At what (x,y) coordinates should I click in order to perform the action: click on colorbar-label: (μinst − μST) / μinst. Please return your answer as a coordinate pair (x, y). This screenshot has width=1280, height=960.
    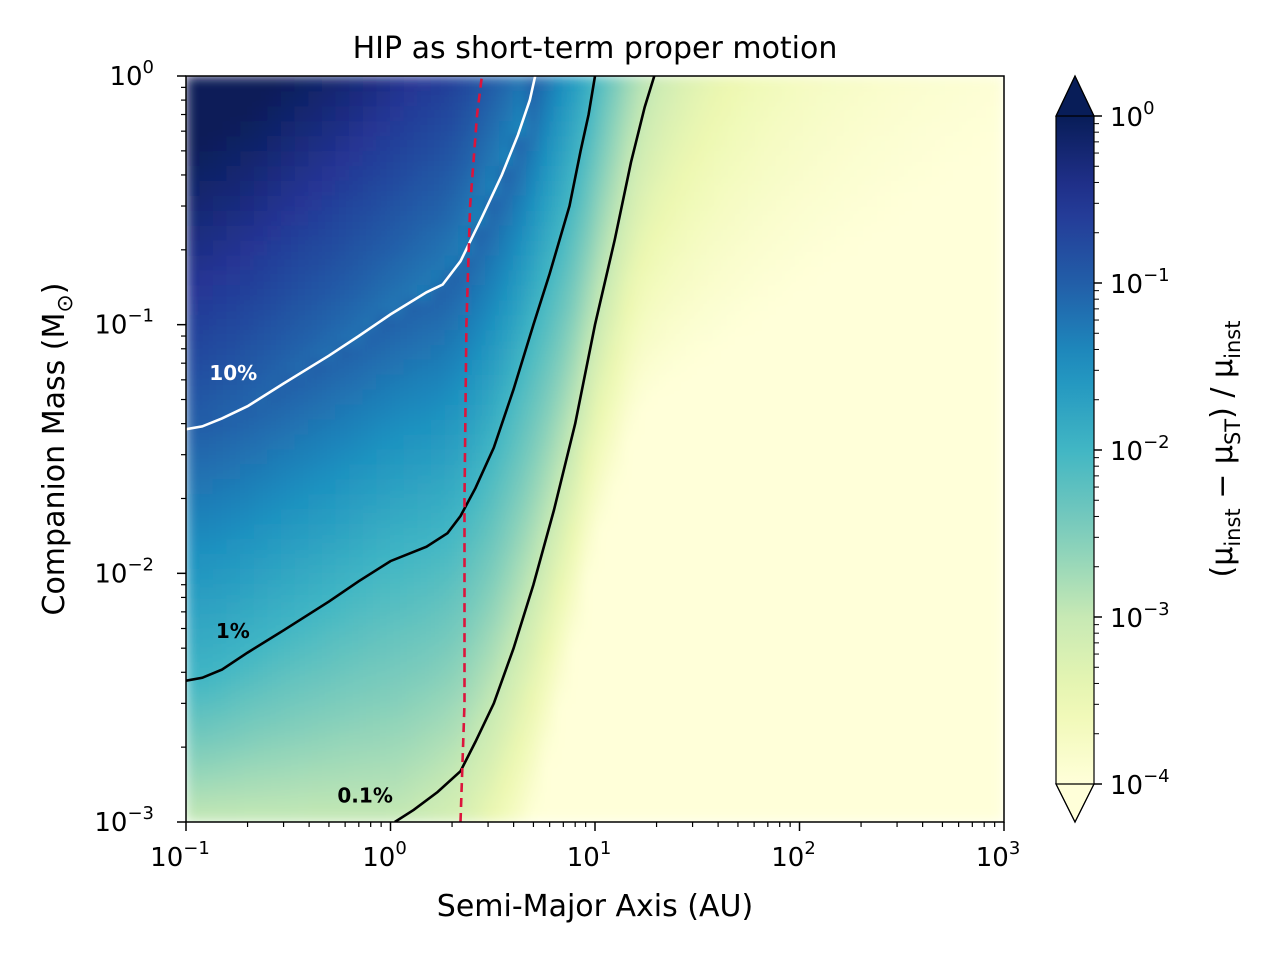
    Looking at the image, I should click on (1225, 449).